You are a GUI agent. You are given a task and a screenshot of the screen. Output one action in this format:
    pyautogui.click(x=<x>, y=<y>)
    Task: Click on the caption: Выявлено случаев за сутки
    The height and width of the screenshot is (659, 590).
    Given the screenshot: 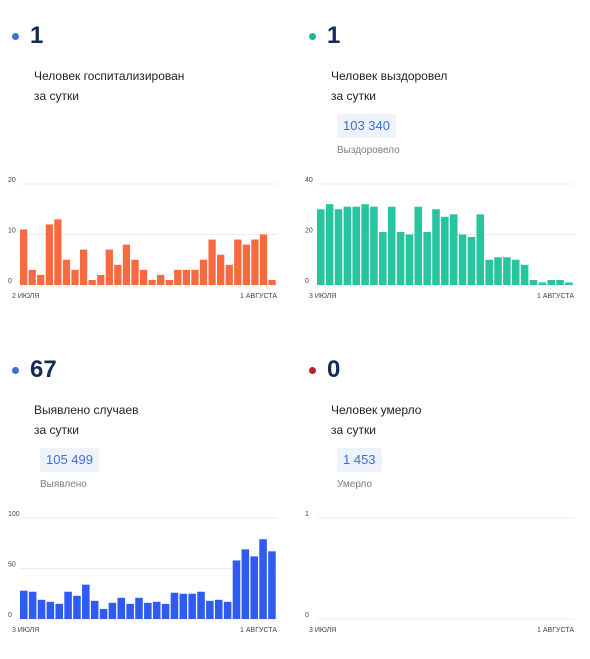 What is the action you would take?
    pyautogui.click(x=154, y=420)
    